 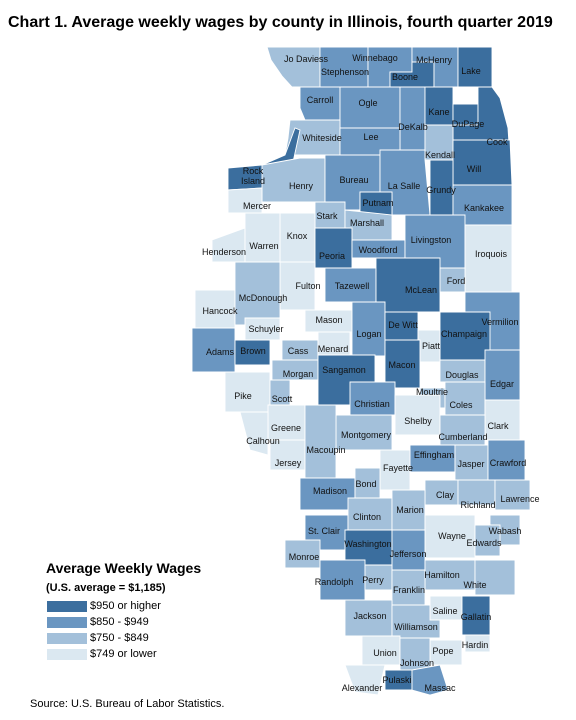 I want to click on county-label-jefferson: Jefferson, so click(x=408, y=554).